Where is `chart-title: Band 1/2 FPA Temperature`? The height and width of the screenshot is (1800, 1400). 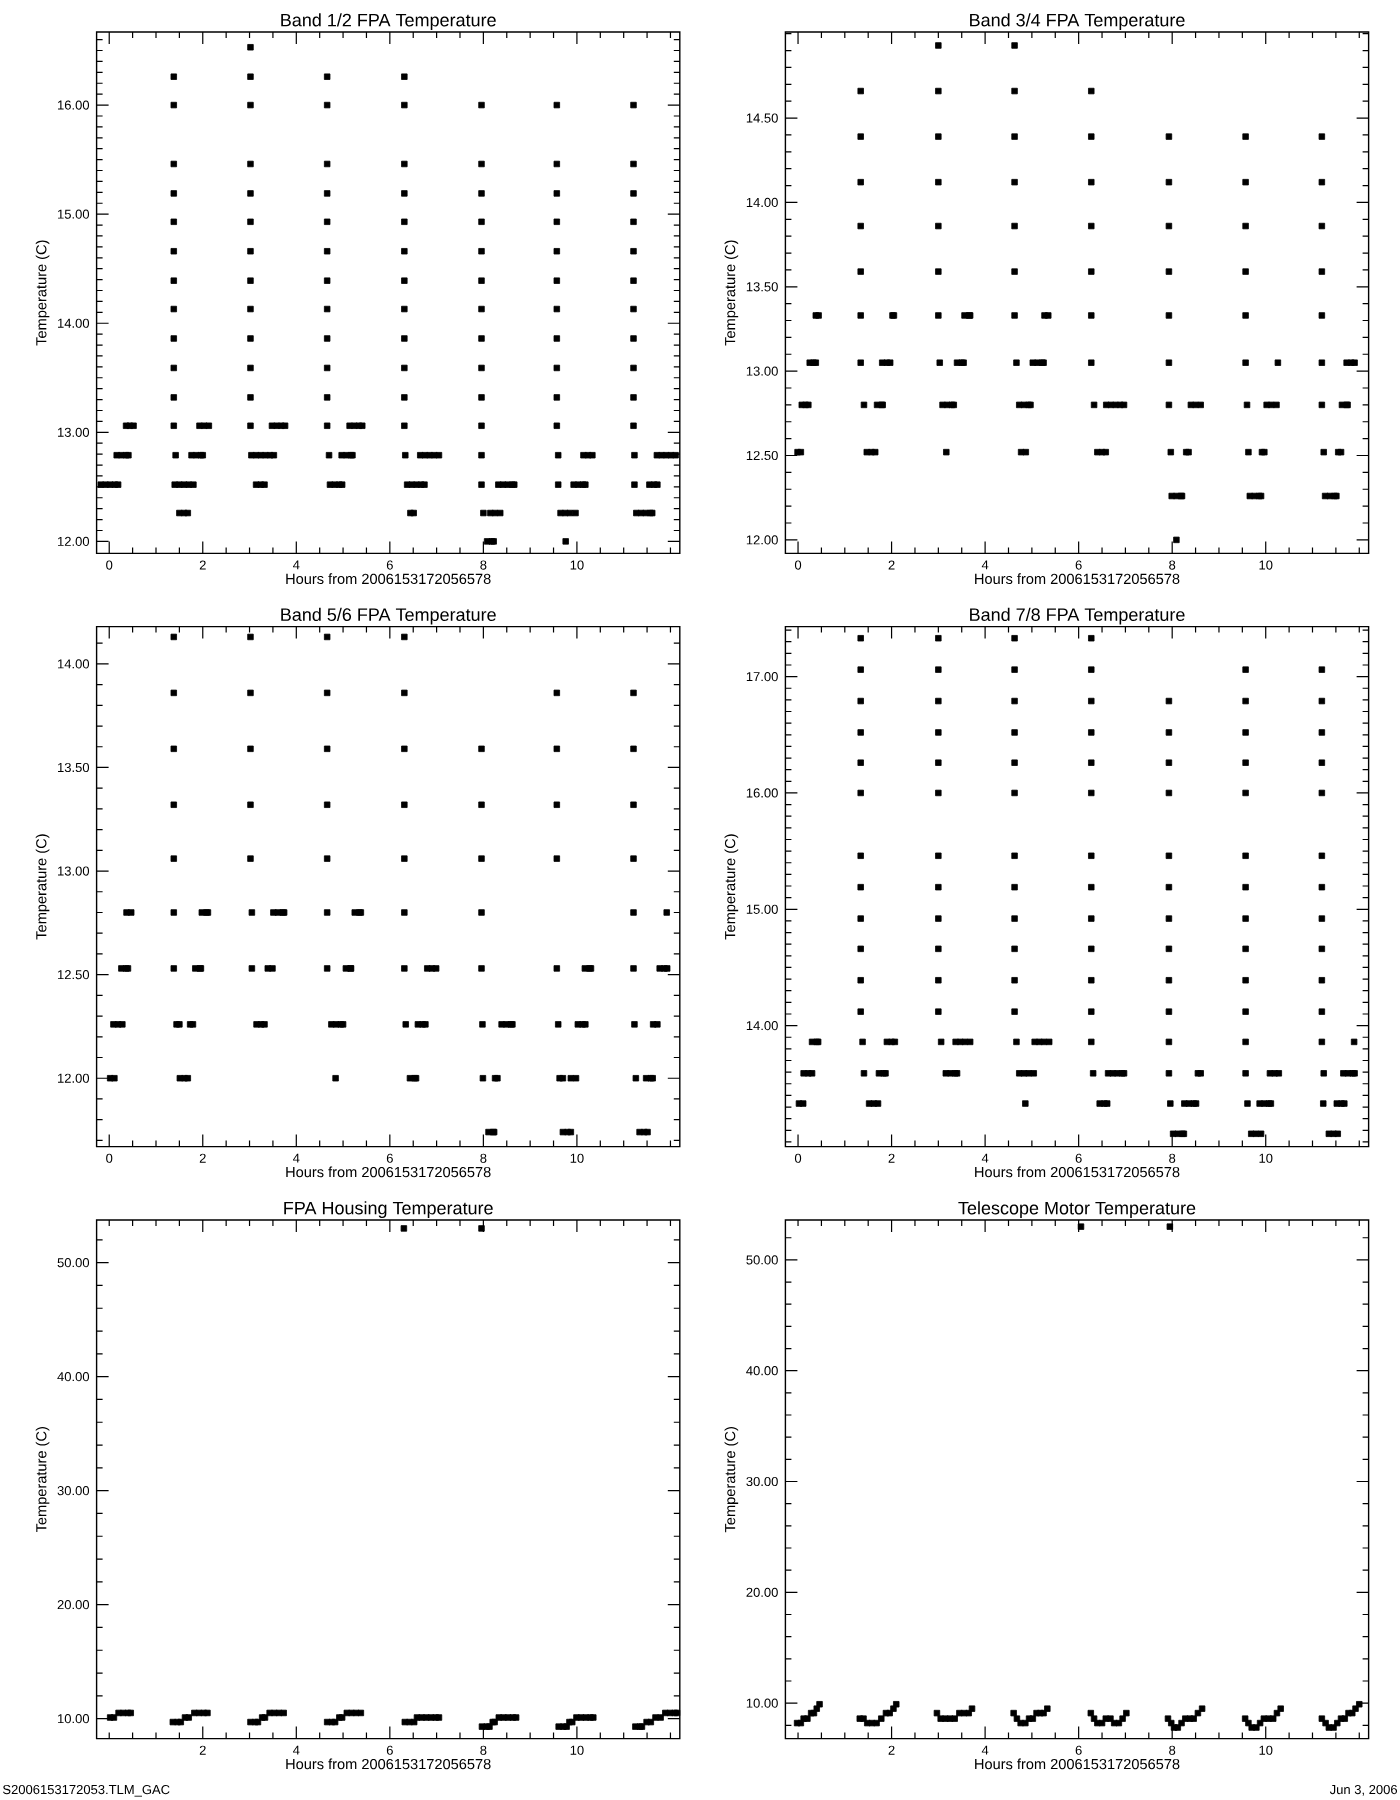 chart-title: Band 1/2 FPA Temperature is located at coordinates (388, 21).